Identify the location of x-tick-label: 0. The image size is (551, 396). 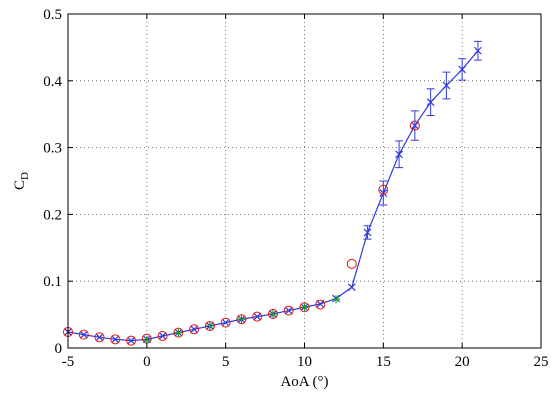
(147, 362).